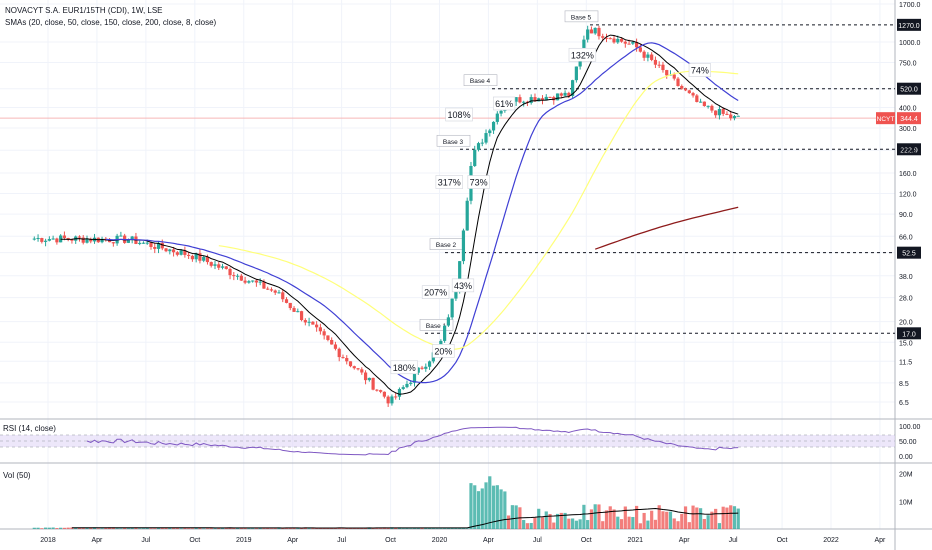 This screenshot has width=932, height=550. What do you see at coordinates (906, 299) in the screenshot?
I see `y-tick-label: 28.0` at bounding box center [906, 299].